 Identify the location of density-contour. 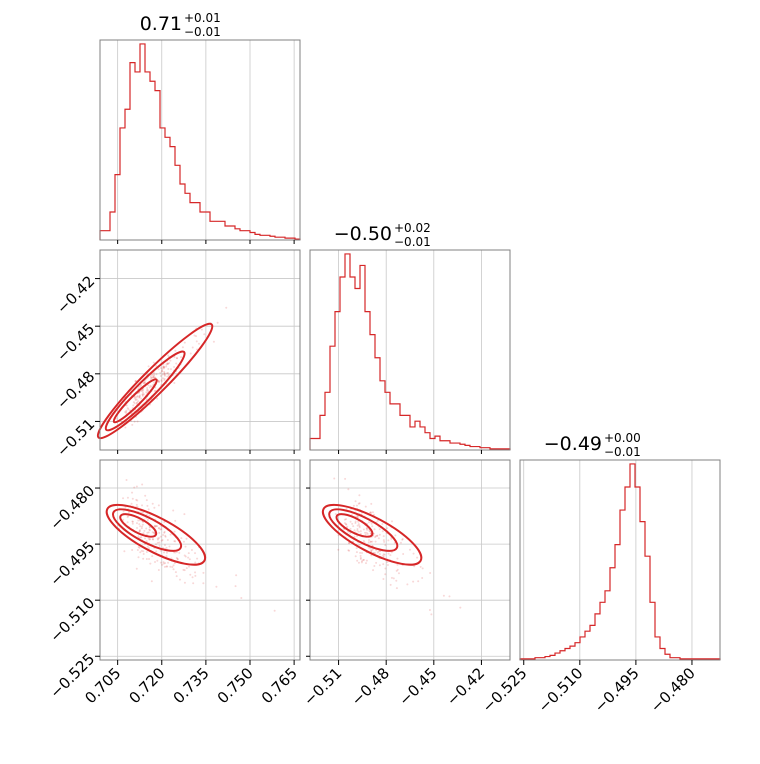
(156, 534).